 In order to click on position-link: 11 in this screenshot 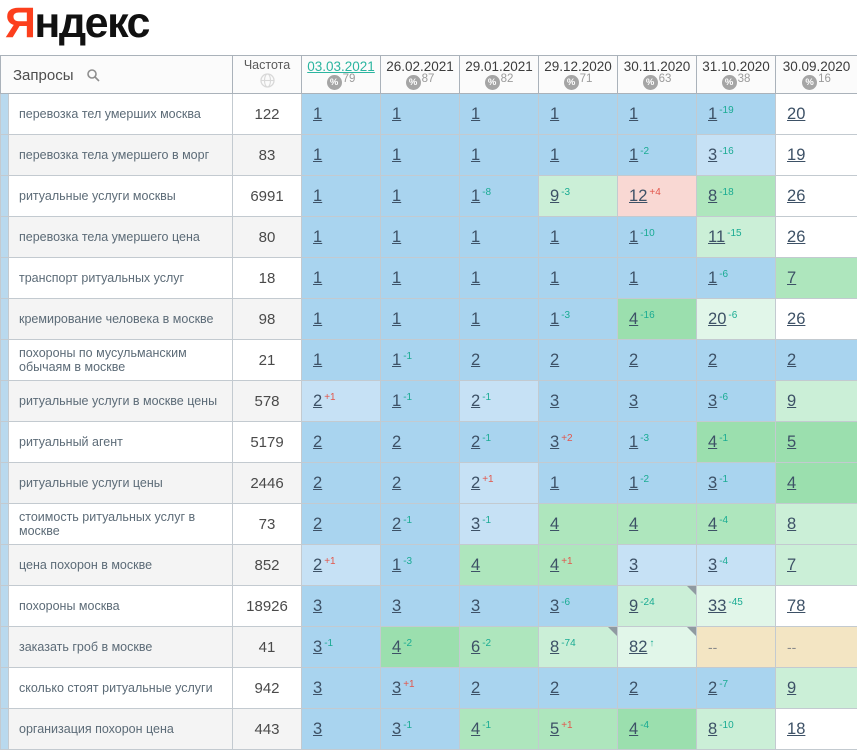, I will do `click(717, 236)`.